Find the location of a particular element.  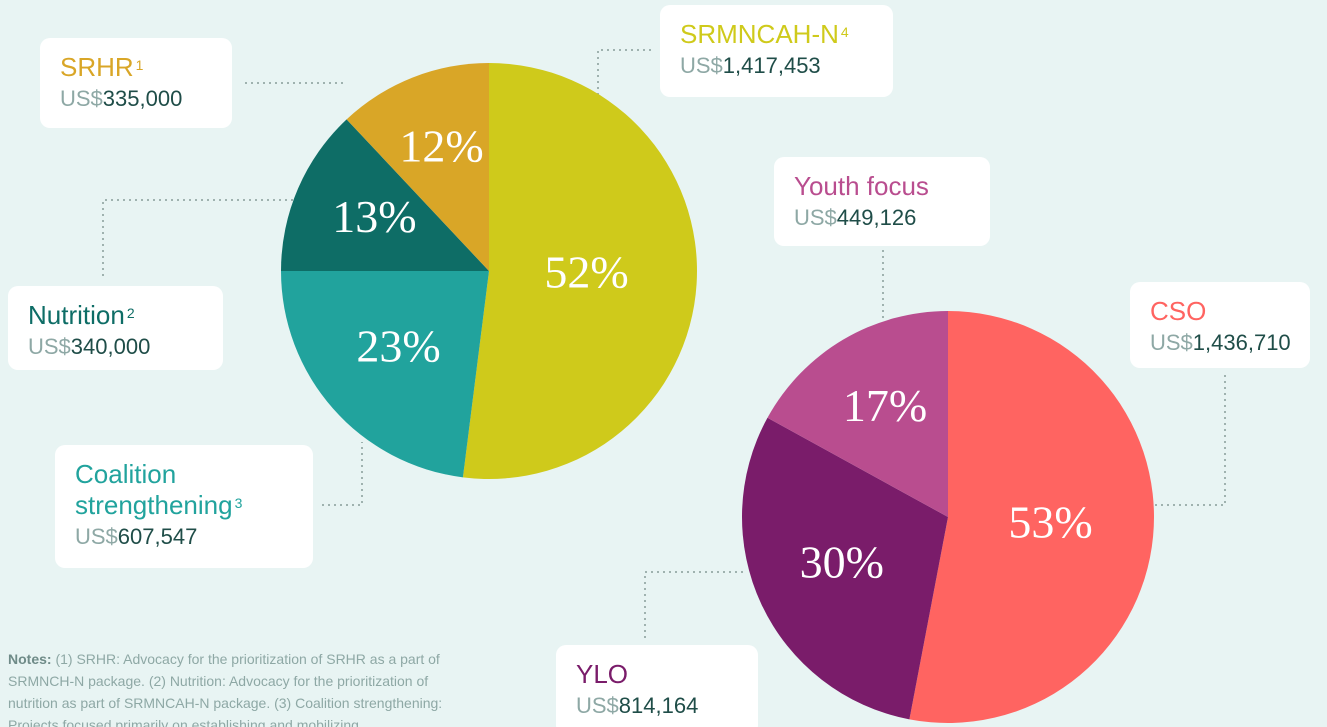

category-label: Nutrition 2 is located at coordinates (115, 315).